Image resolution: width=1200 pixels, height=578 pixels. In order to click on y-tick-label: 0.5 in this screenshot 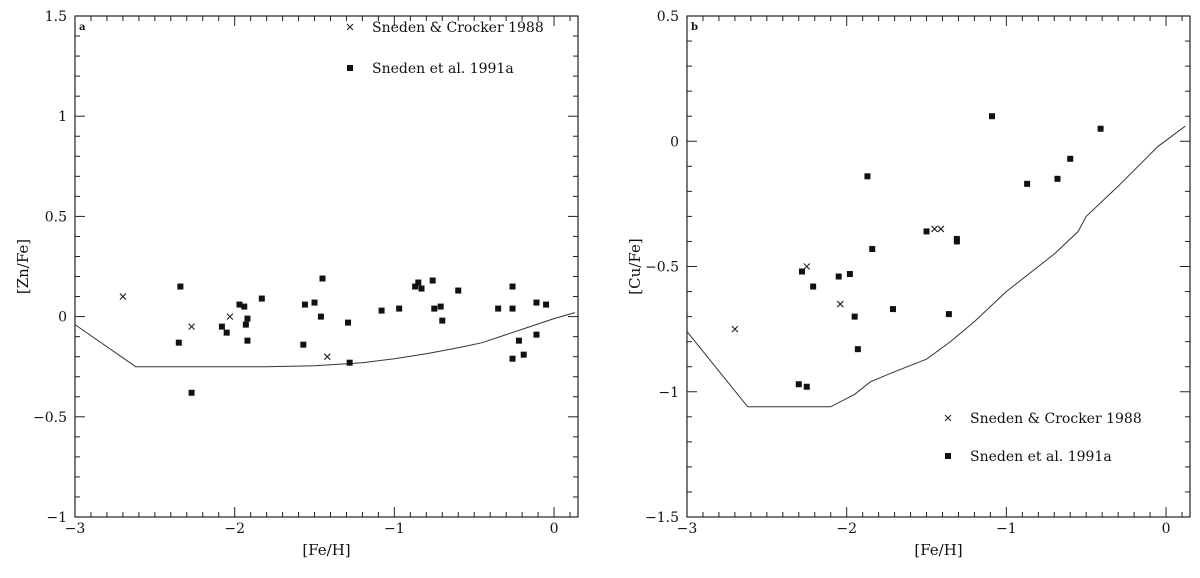, I will do `click(668, 17)`.